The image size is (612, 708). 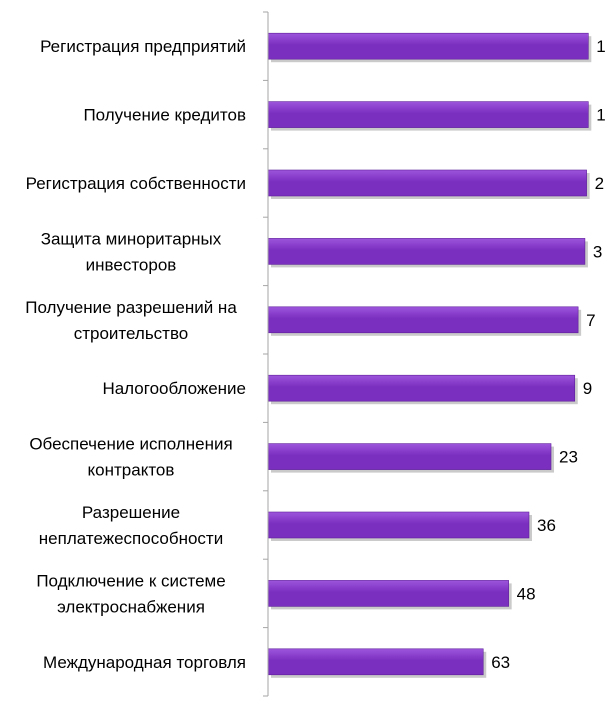 I want to click on category-label-line: строительство, so click(x=131, y=333).